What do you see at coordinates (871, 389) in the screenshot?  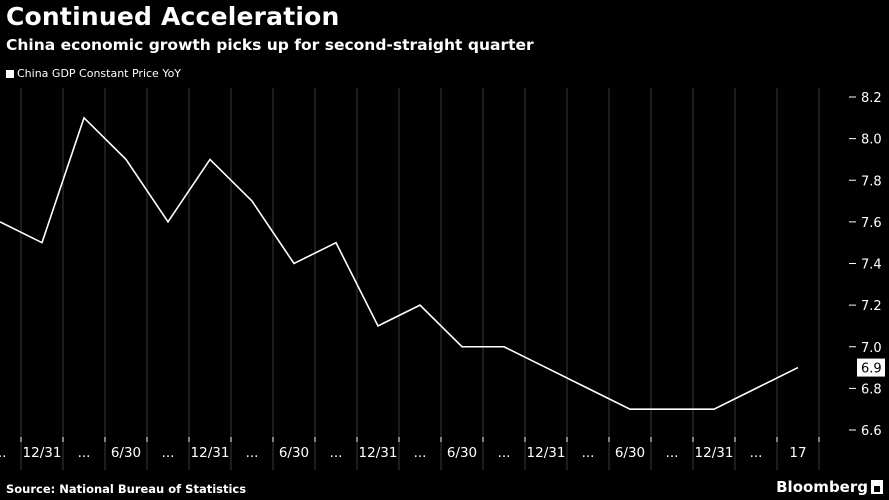 I see `y-tick-label: 6.8` at bounding box center [871, 389].